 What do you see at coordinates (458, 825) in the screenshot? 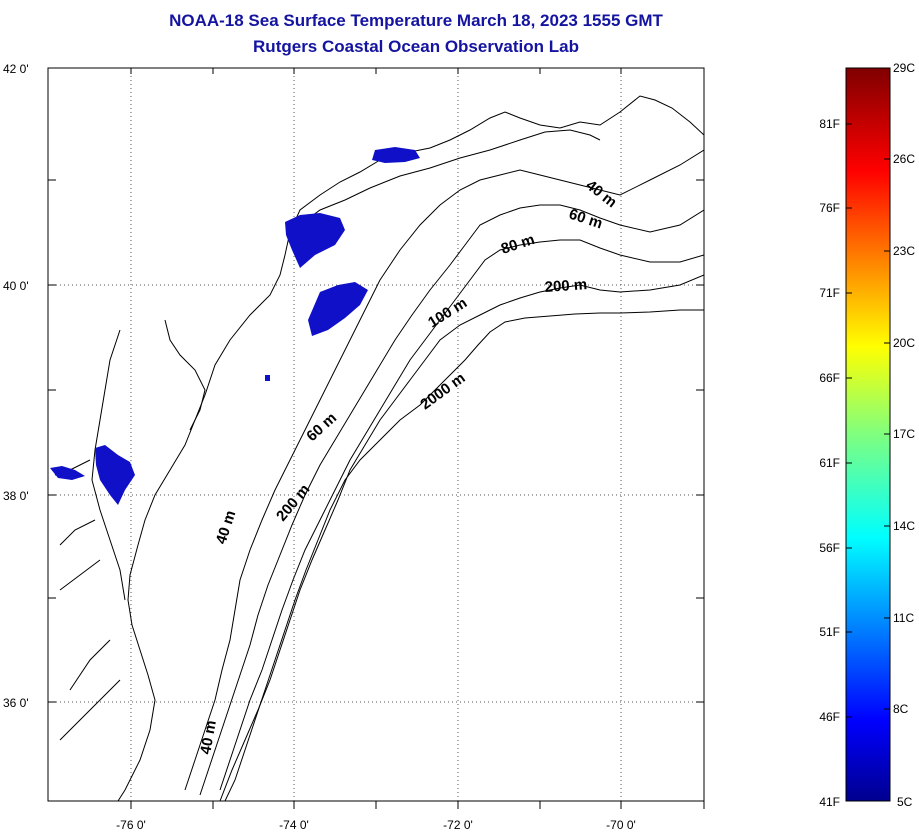
I see `lon-label: -72 0'` at bounding box center [458, 825].